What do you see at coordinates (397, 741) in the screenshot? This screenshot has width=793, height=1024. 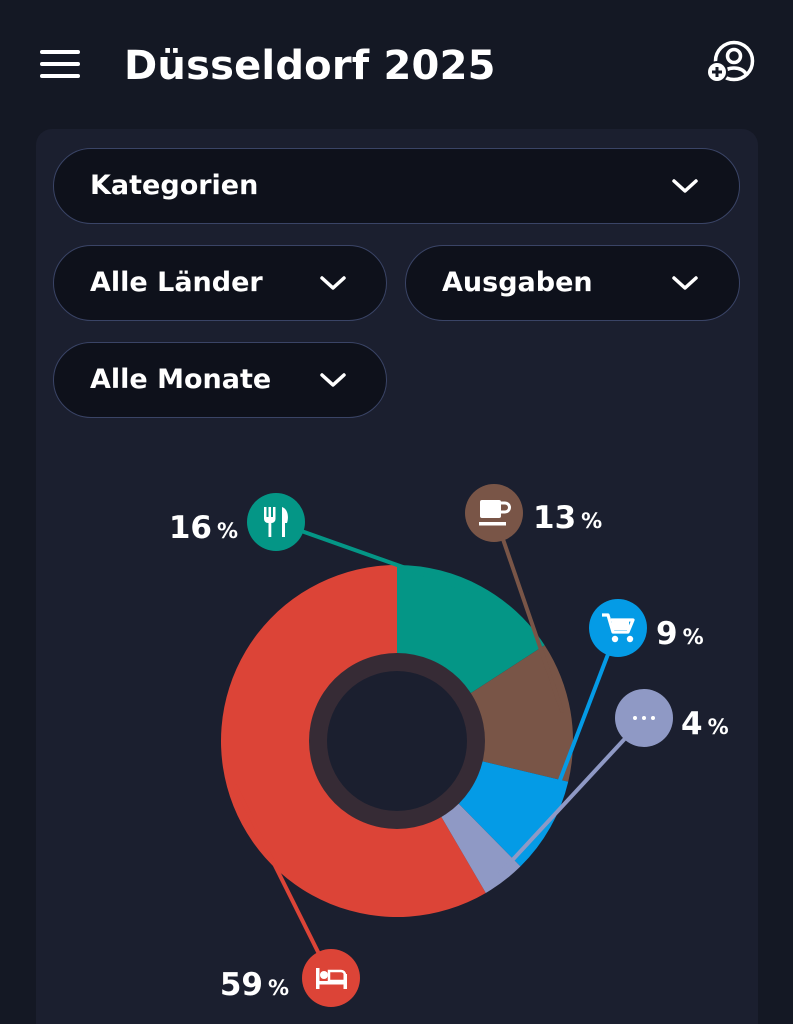 I see `donut-hole` at bounding box center [397, 741].